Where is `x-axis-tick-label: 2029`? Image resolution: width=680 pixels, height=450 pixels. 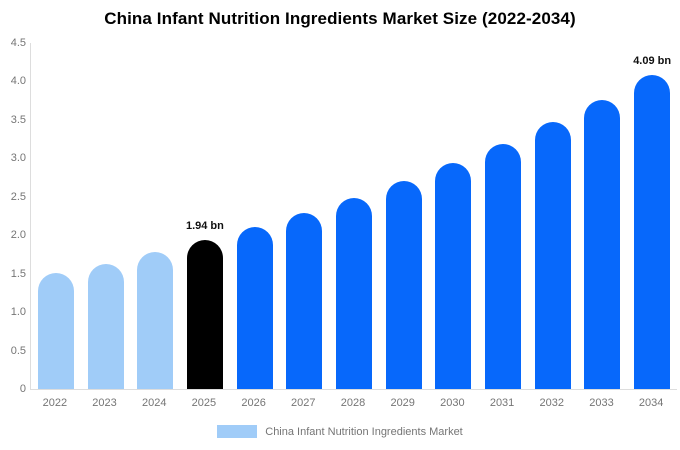 x-axis-tick-label: 2029 is located at coordinates (402, 403).